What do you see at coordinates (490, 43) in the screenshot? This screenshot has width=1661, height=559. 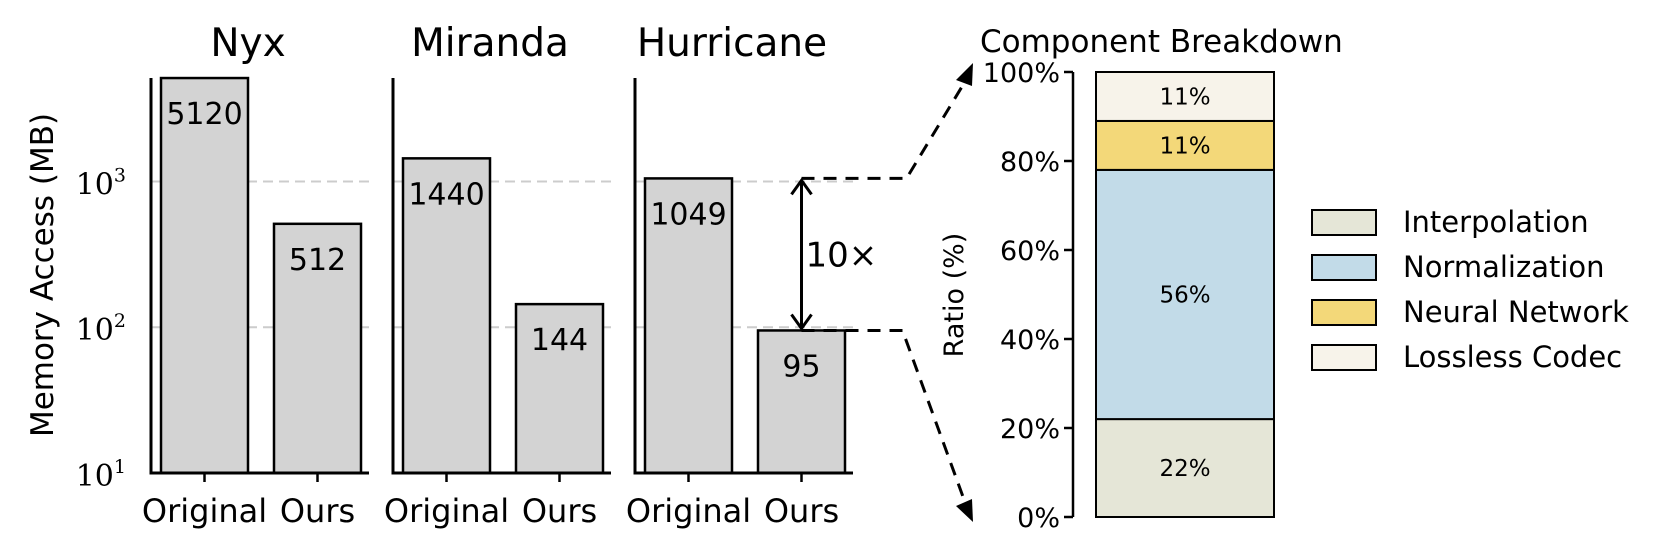 I see `panel-title: Miranda` at bounding box center [490, 43].